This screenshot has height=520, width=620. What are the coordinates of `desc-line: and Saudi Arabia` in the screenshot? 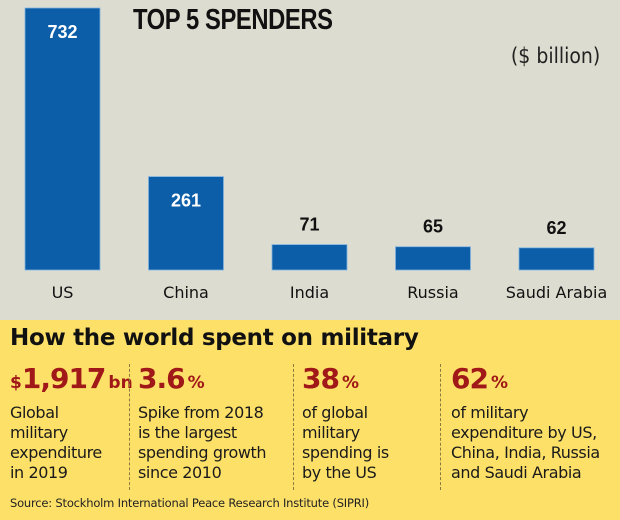 It's located at (516, 472).